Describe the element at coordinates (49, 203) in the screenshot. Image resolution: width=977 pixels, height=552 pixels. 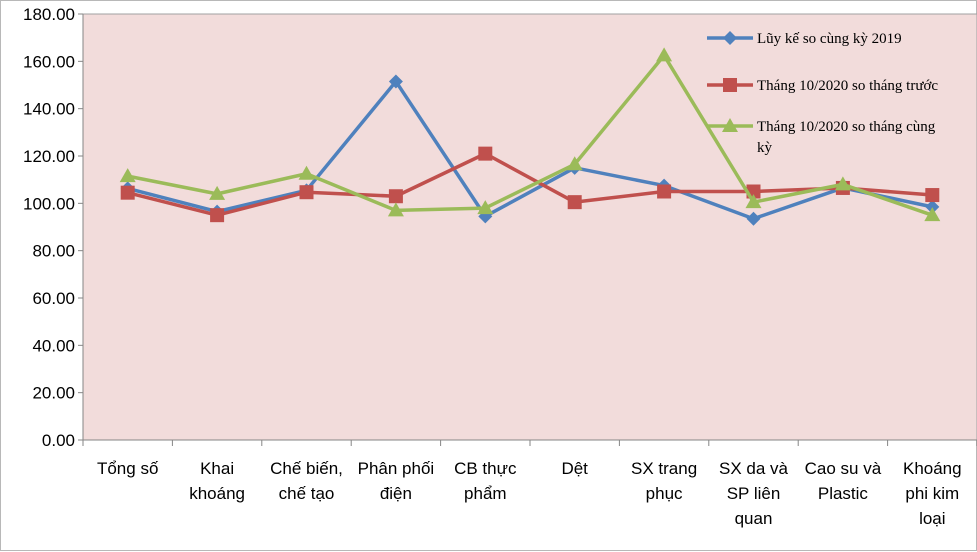
I see `y-tick-label: 100.00` at that location.